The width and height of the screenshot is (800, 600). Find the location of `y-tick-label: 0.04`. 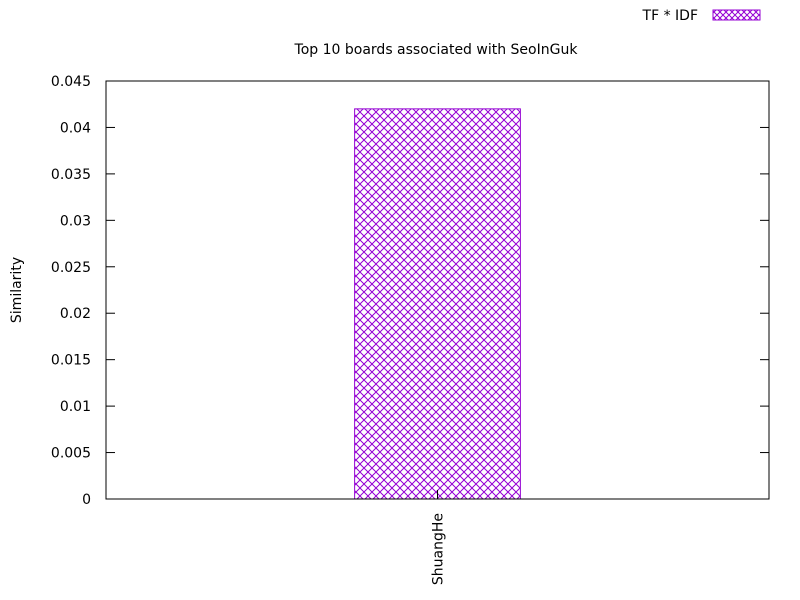

y-tick-label: 0.04 is located at coordinates (75, 128).